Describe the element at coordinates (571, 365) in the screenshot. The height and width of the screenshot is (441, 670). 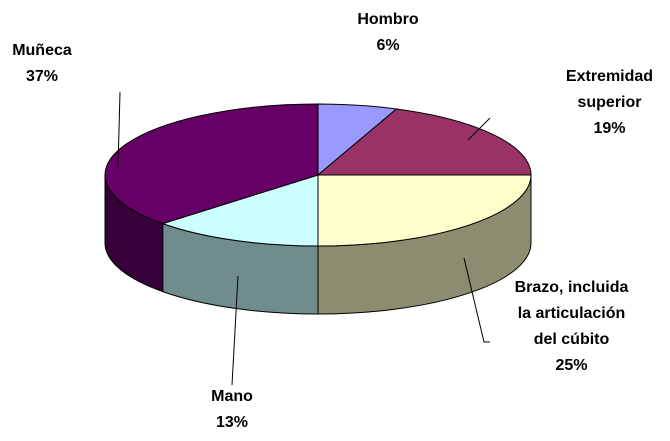
I see `value-label: 25%` at that location.